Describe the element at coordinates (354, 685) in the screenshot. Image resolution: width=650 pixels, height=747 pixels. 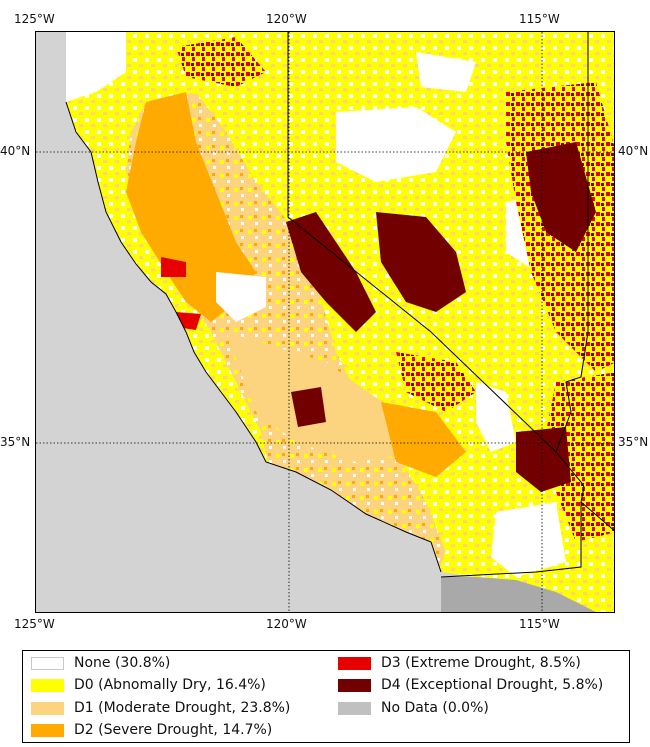
I see `swatch-d4` at that location.